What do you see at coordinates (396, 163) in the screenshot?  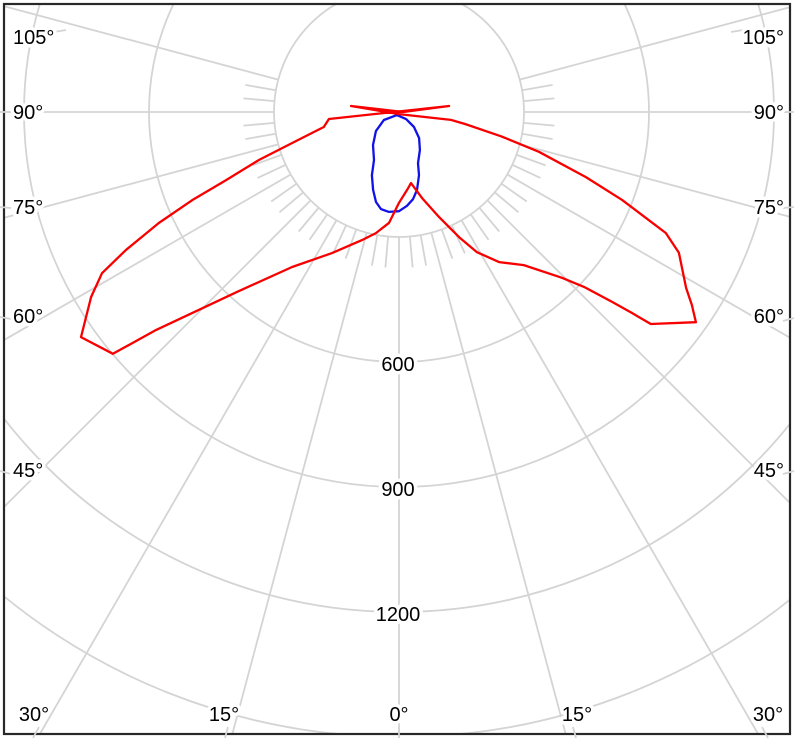 I see `blue-curve` at bounding box center [396, 163].